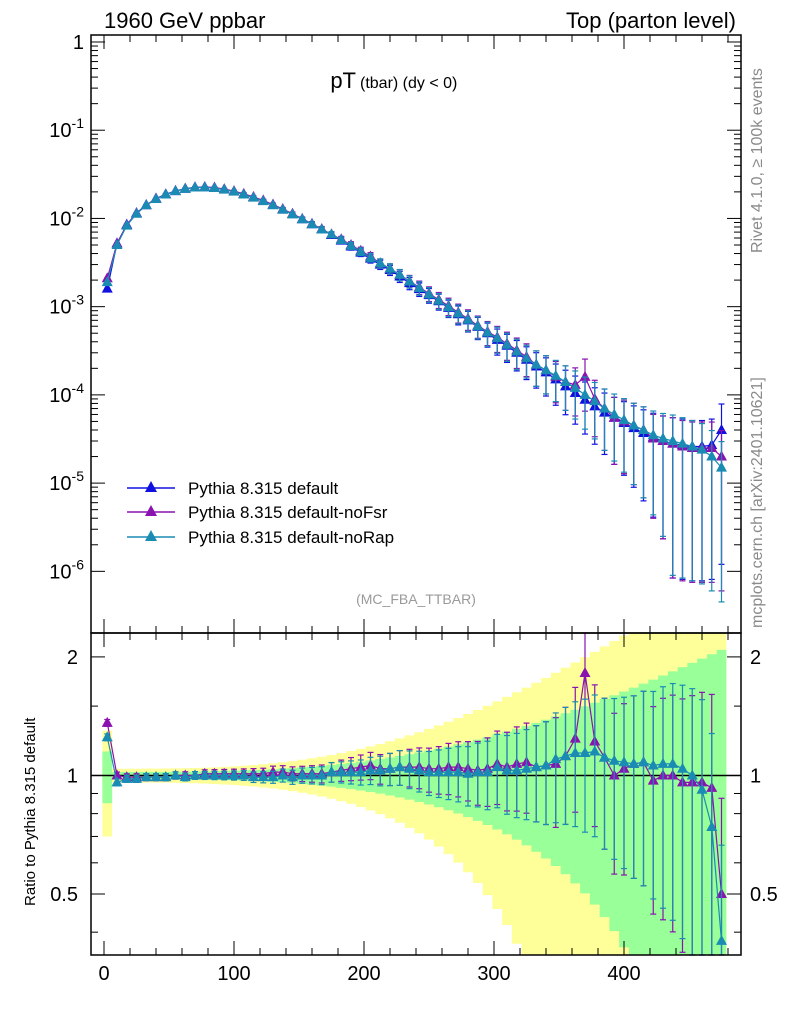 Image resolution: width=786 pixels, height=1024 pixels. I want to click on x-tick-label: 0, so click(103, 974).